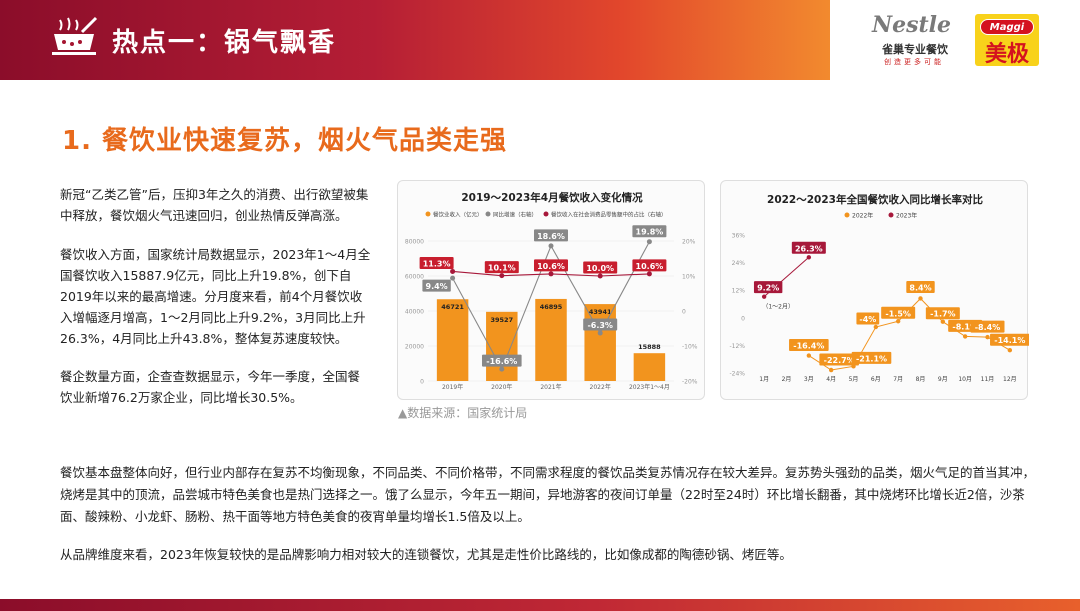 The image size is (1080, 611). Describe the element at coordinates (1010, 379) in the screenshot. I see `x-tick-label: 12月` at that location.